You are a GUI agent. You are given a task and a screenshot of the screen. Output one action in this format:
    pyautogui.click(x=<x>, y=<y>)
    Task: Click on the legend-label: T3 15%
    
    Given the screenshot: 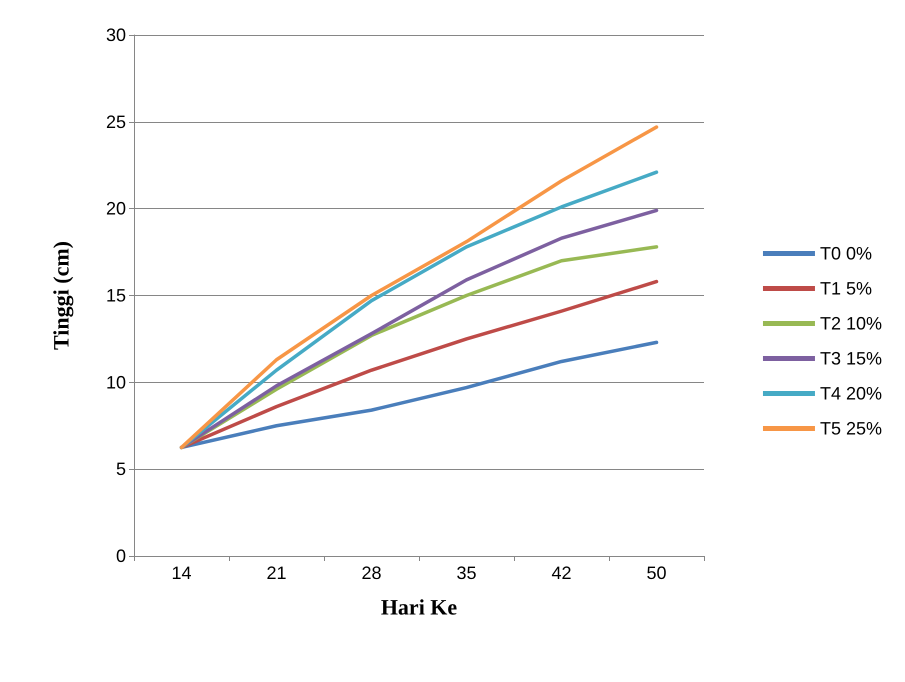 What is the action you would take?
    pyautogui.click(x=851, y=358)
    